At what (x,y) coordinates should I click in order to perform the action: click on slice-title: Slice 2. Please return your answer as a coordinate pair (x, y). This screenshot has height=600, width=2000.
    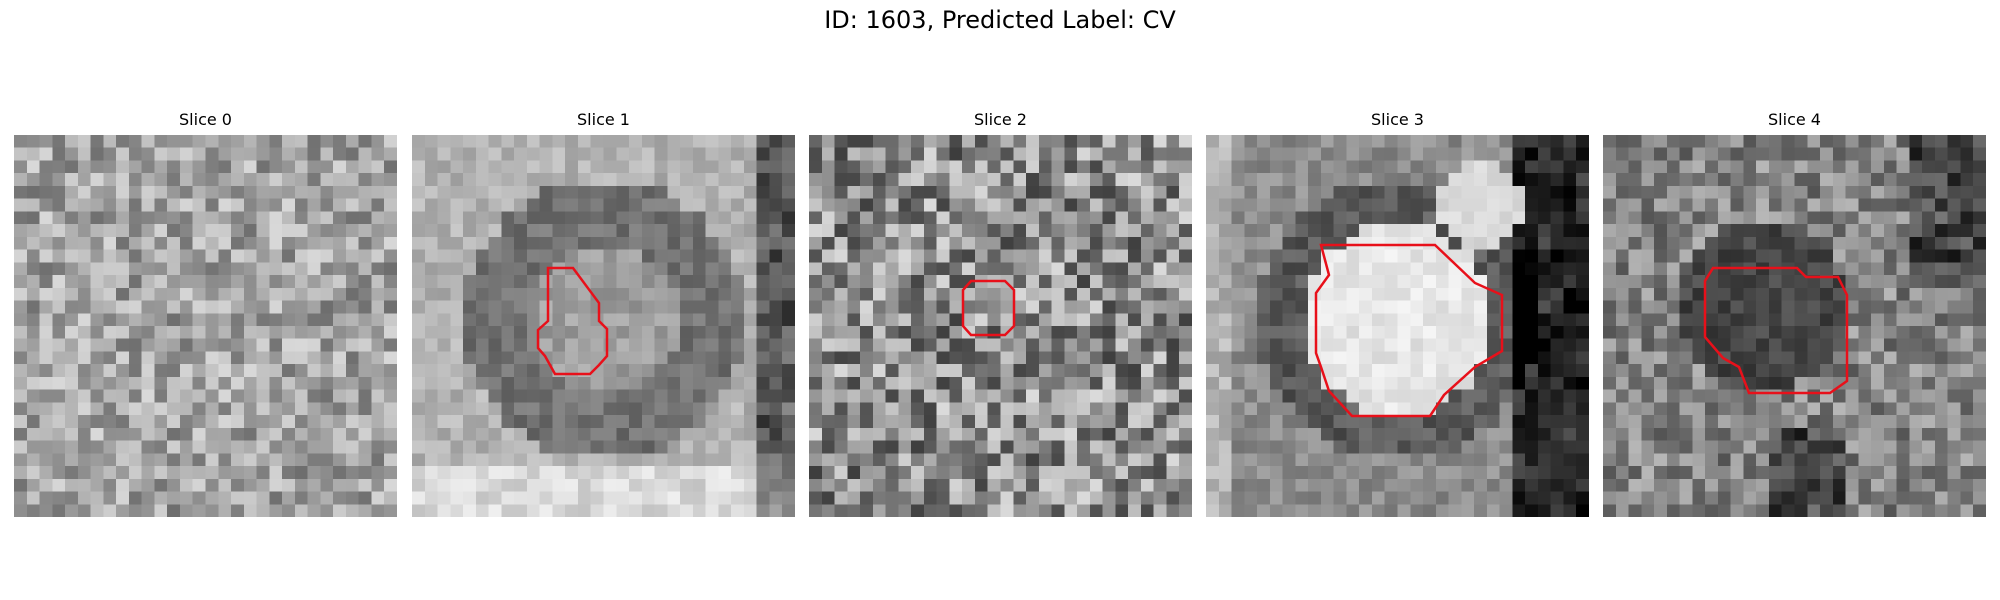
    Looking at the image, I should click on (1000, 119).